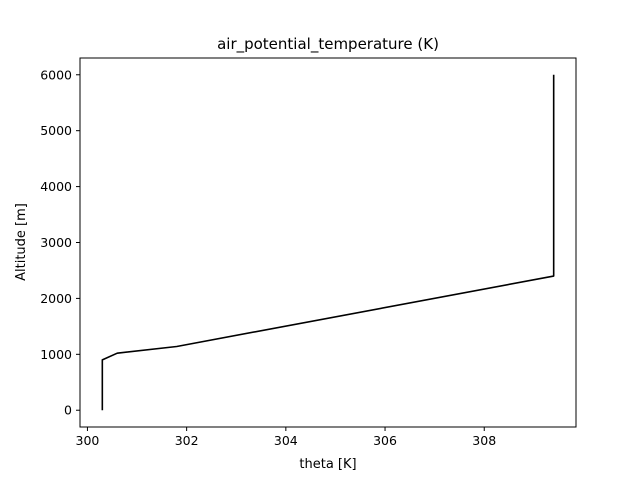 This screenshot has width=640, height=480. What do you see at coordinates (187, 440) in the screenshot?
I see `x-tick-label: 302` at bounding box center [187, 440].